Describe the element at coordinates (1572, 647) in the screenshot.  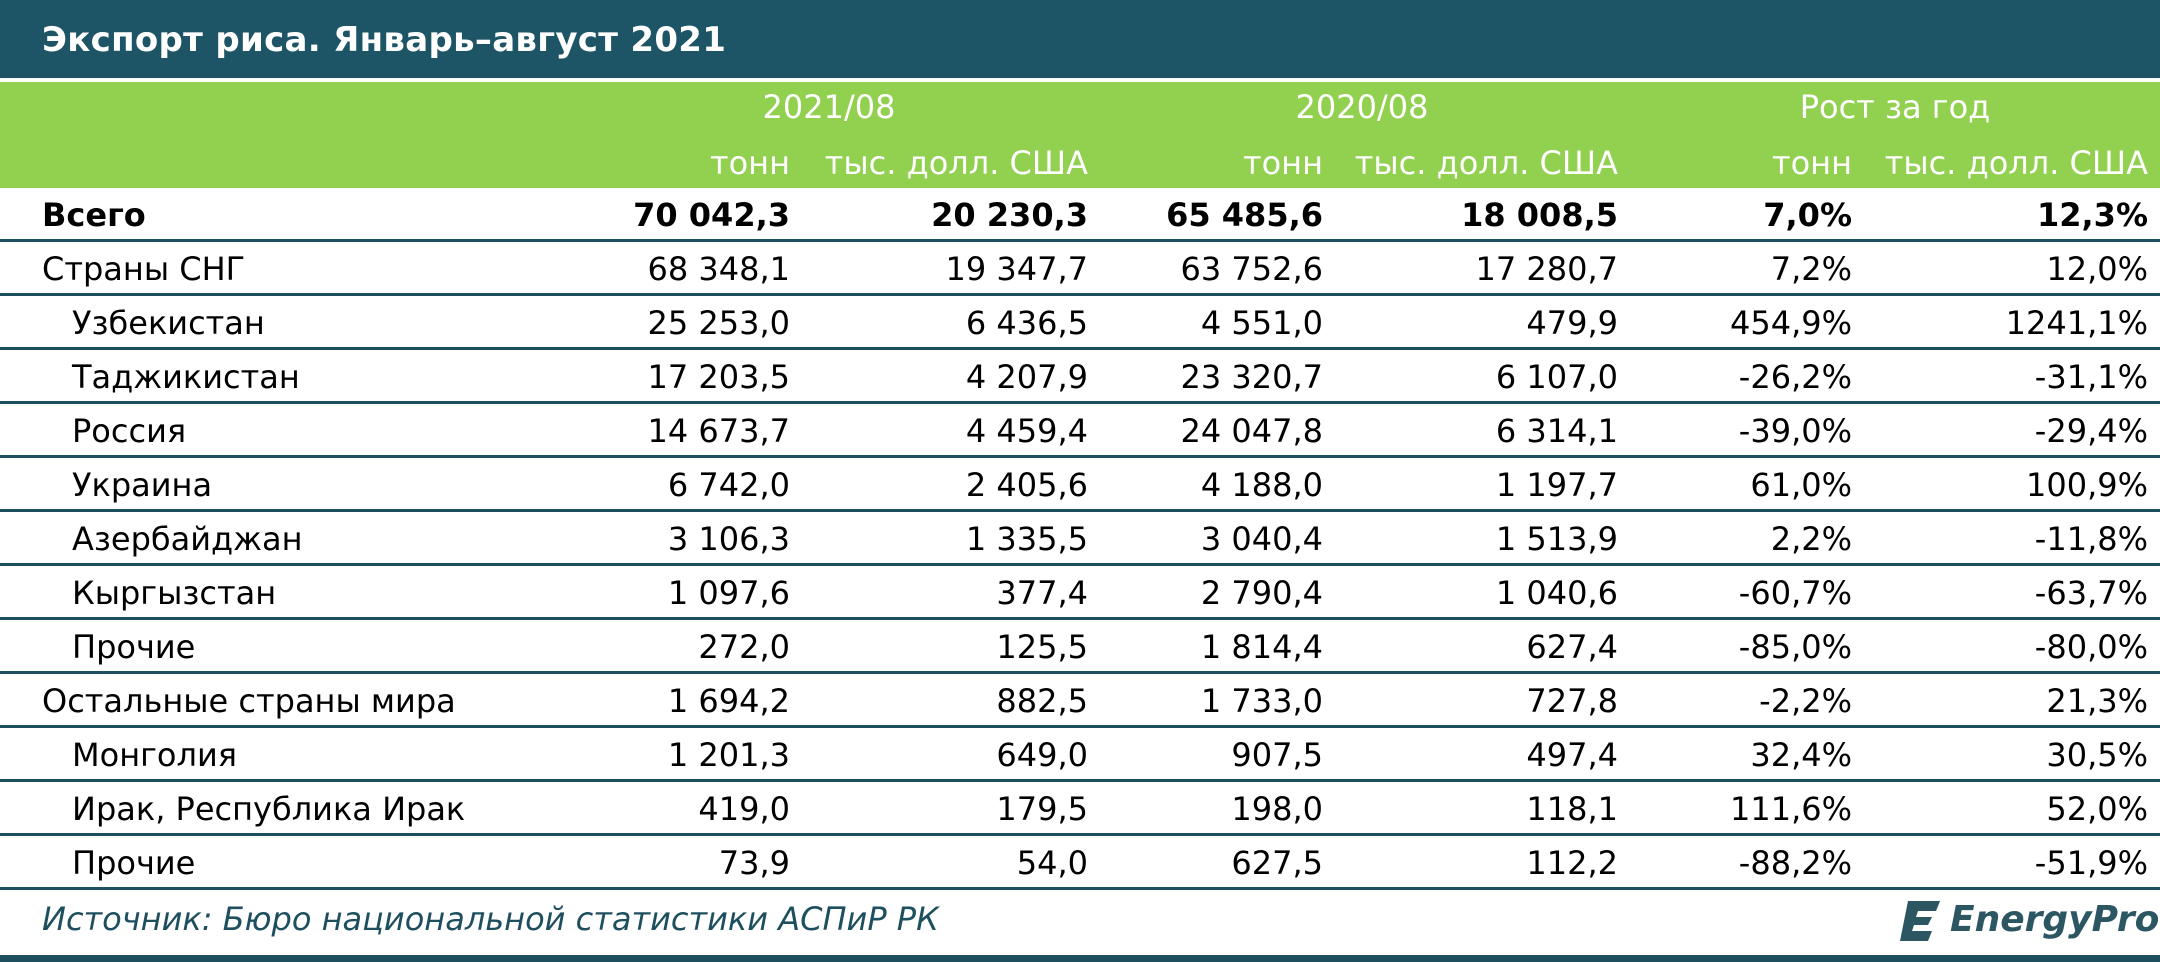
I see `cell-usd-2020: 627,4` at that location.